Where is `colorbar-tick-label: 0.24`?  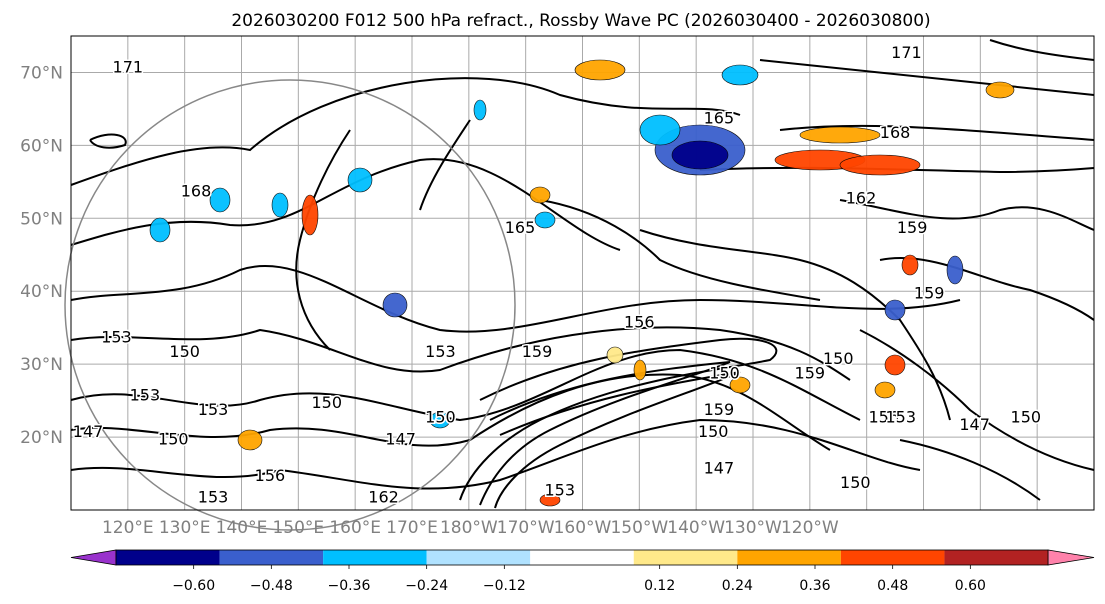
colorbar-tick-label: 0.24 is located at coordinates (737, 586).